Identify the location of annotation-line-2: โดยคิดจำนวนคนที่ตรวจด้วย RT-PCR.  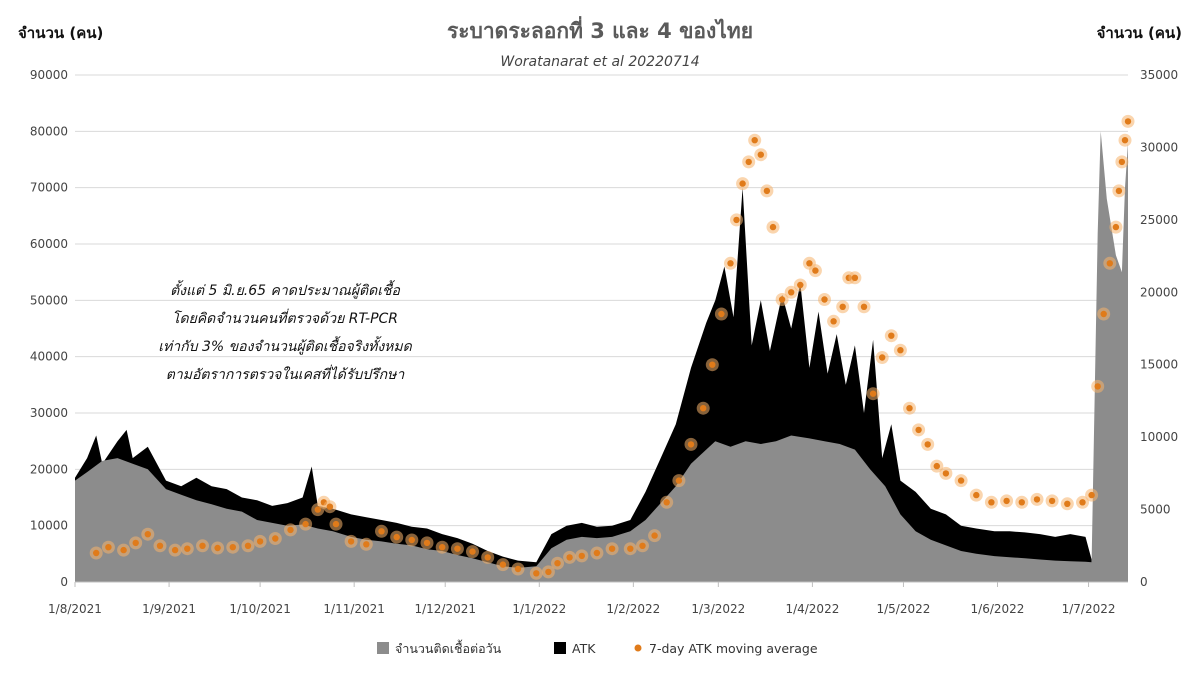
(285, 317).